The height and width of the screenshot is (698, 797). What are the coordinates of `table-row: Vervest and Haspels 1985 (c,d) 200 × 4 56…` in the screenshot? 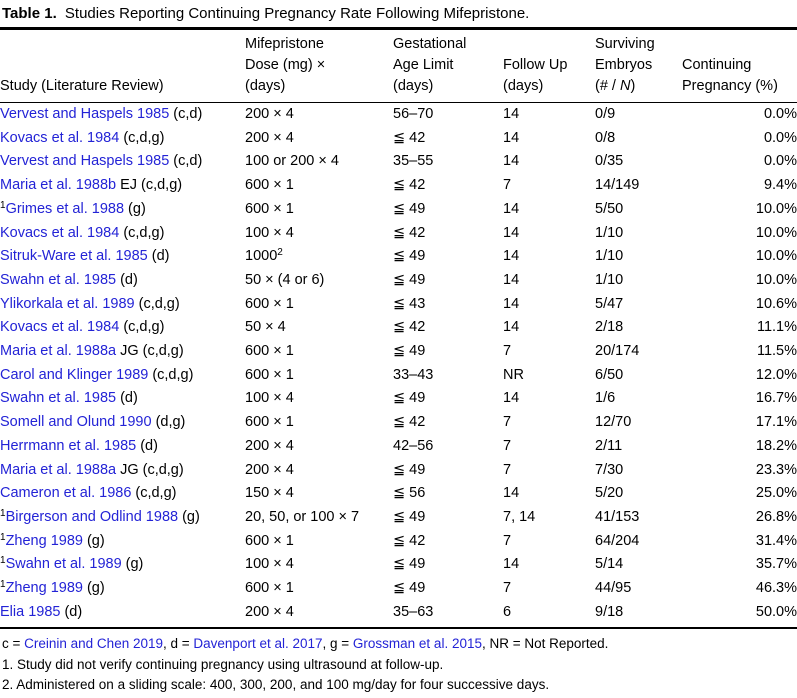 It's located at (398, 115).